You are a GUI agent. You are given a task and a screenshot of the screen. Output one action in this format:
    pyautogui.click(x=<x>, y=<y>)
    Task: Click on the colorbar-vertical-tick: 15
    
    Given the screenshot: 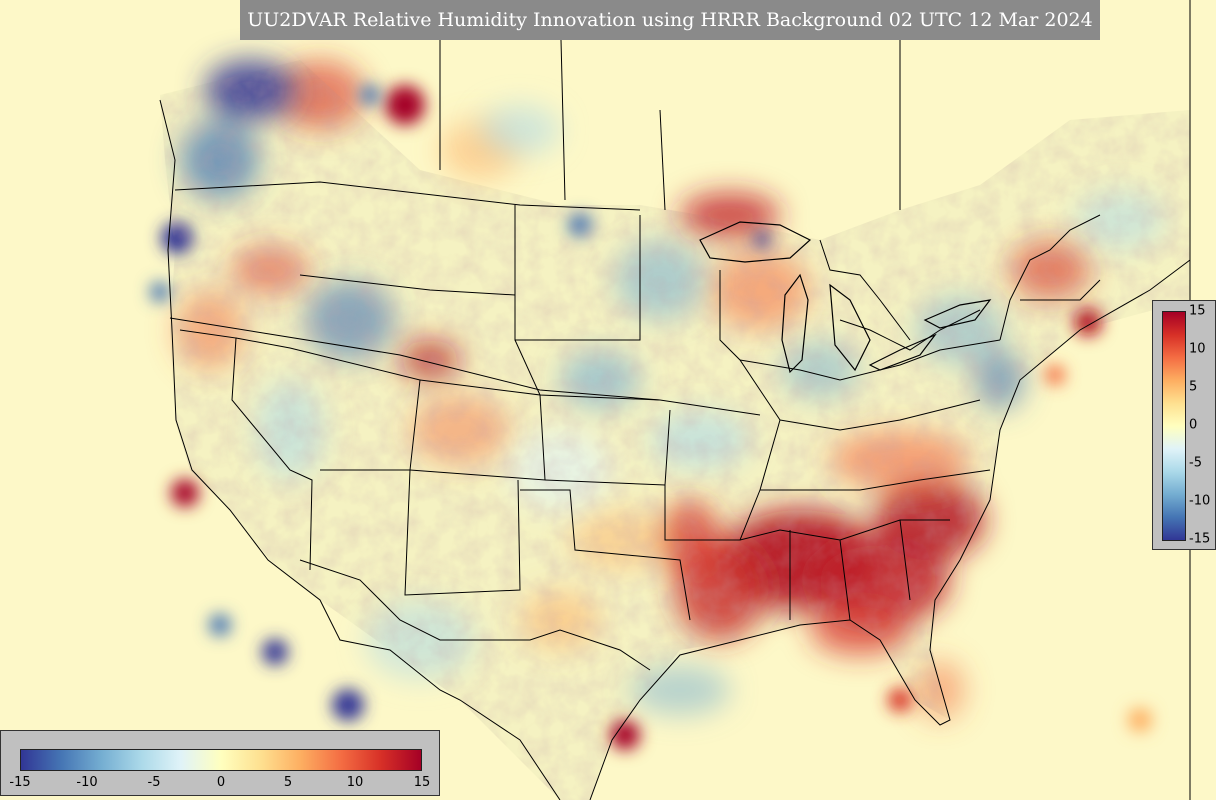 What is the action you would take?
    pyautogui.click(x=1197, y=311)
    